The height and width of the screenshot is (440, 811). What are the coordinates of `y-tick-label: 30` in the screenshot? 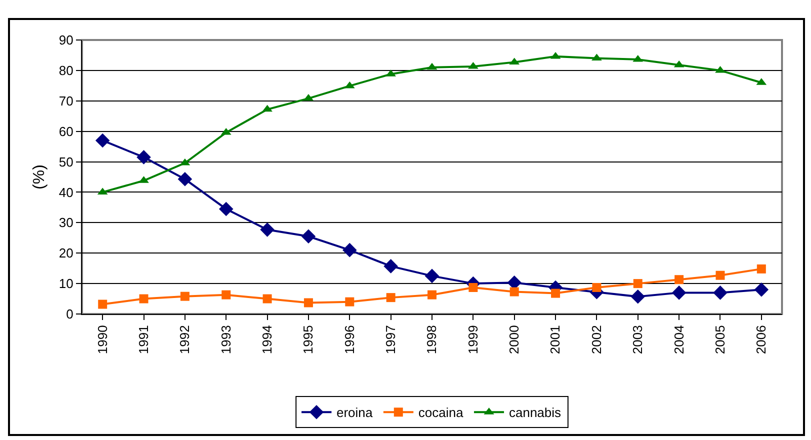 It's located at (66, 222).